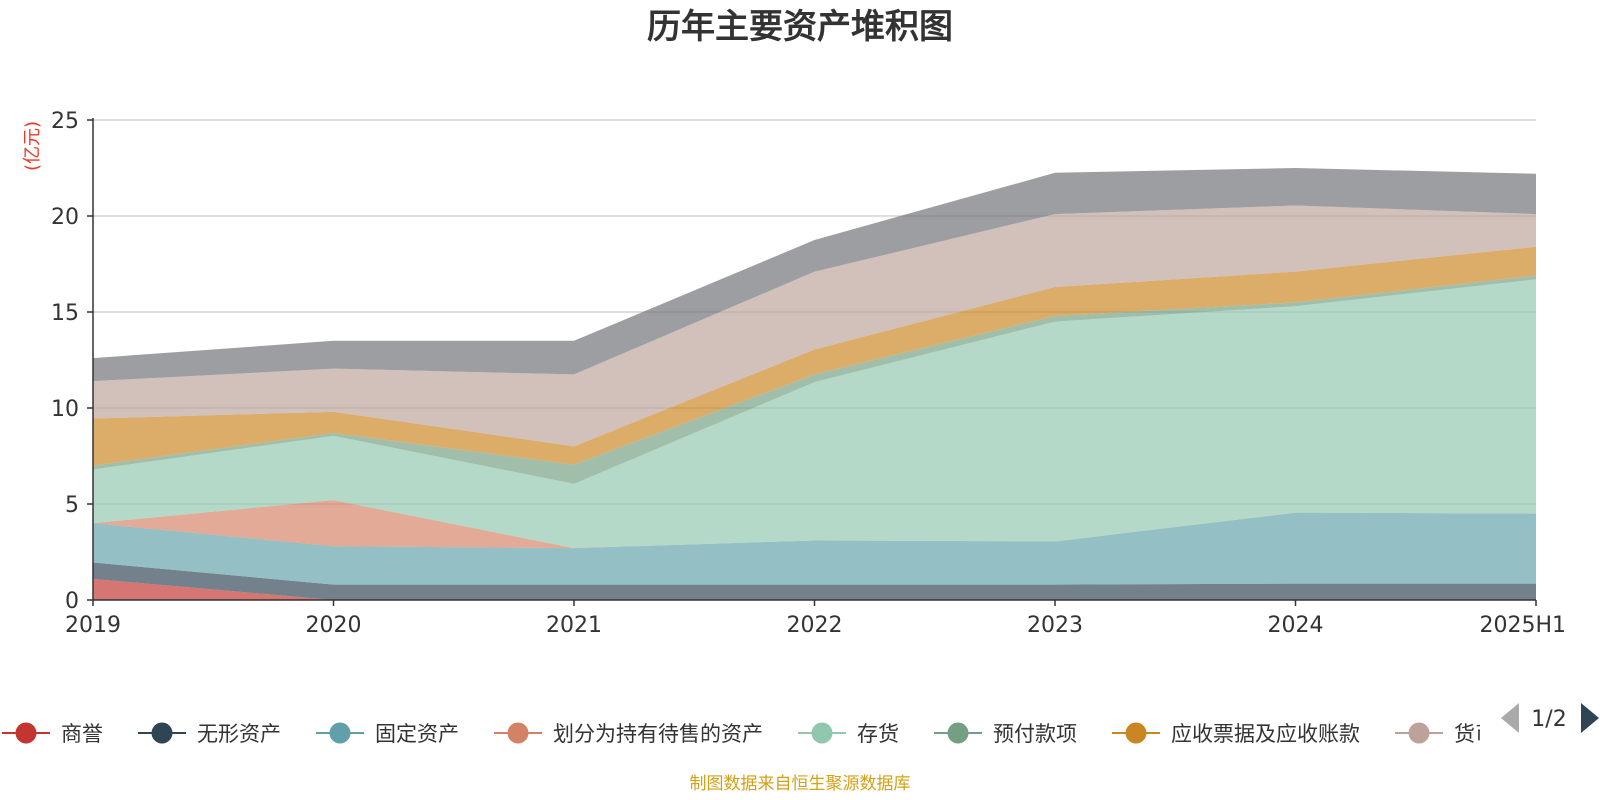 The image size is (1600, 800). Describe the element at coordinates (800, 784) in the screenshot. I see `source-note: 制图数据来自恒生聚源数据库` at that location.